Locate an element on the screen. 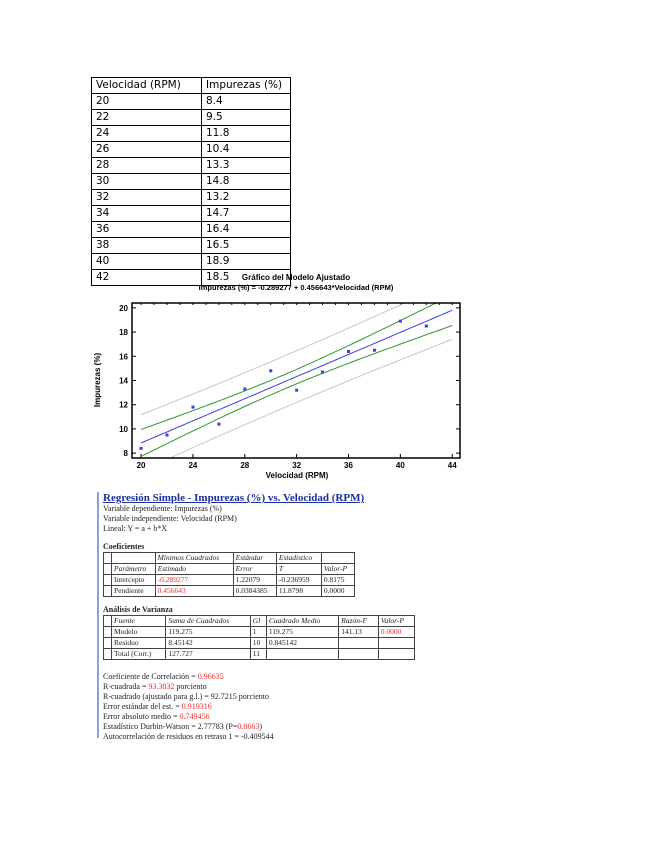 Image resolution: width=655 pixels, height=848 pixels. table-cell: Razón-F is located at coordinates (358, 621).